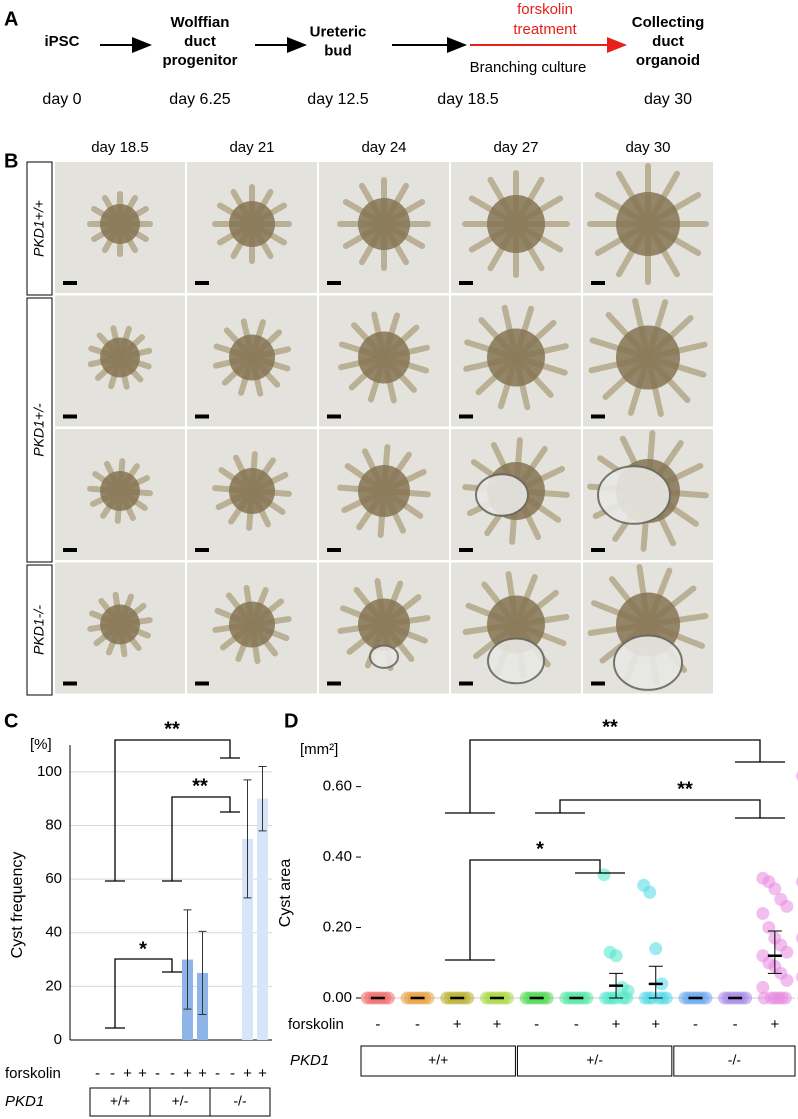 The width and height of the screenshot is (798, 1119). I want to click on bar, so click(262, 919).